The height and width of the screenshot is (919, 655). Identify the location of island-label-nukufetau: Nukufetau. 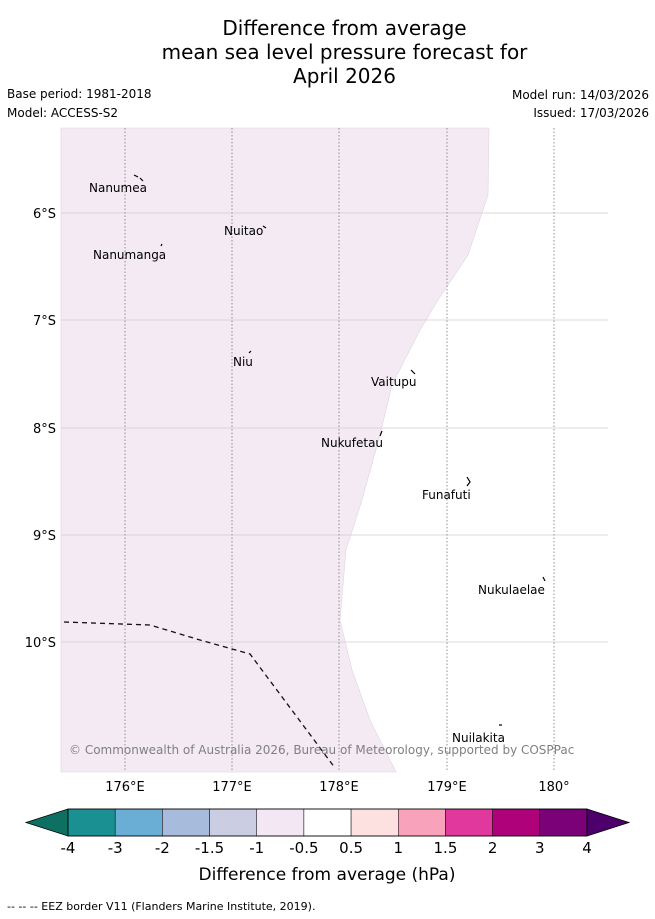
(352, 443).